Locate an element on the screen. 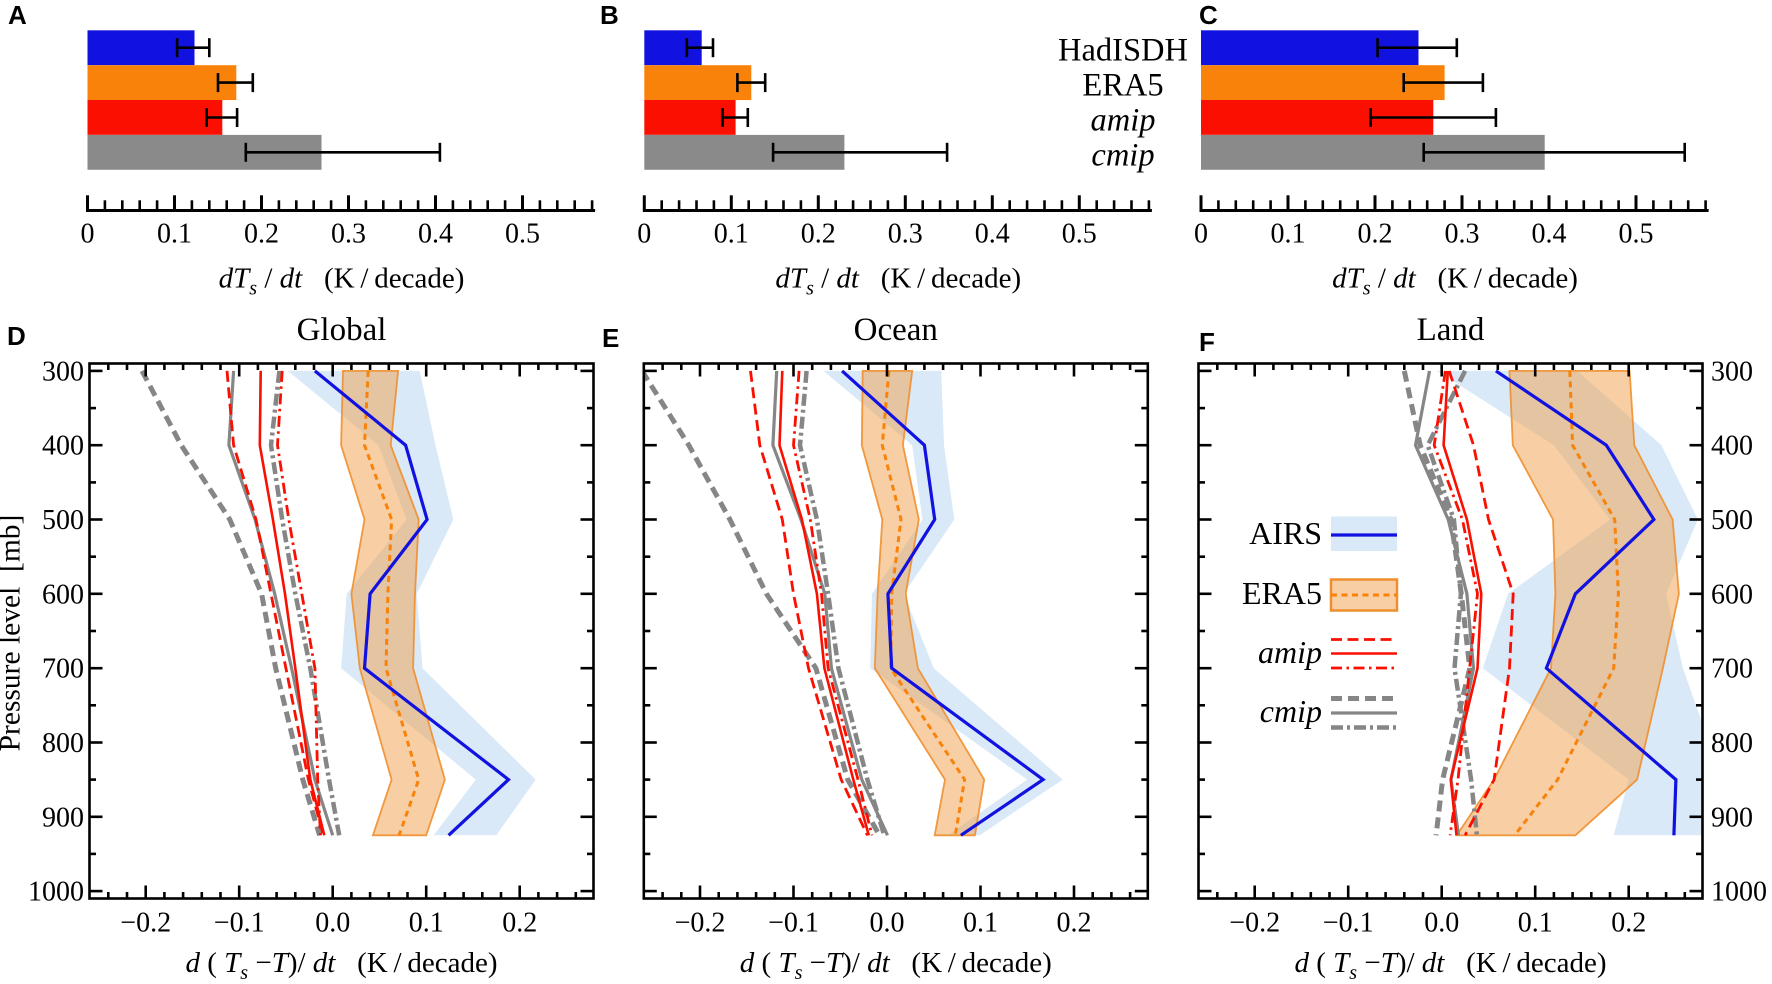  svg-text: A is located at coordinates (17, 15).